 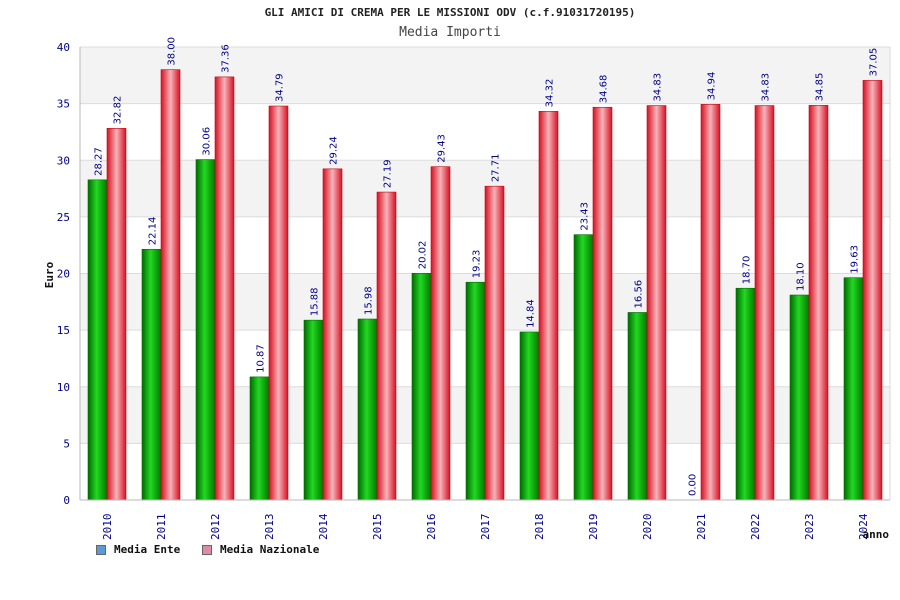 I want to click on data-label: 20.02, so click(x=423, y=255).